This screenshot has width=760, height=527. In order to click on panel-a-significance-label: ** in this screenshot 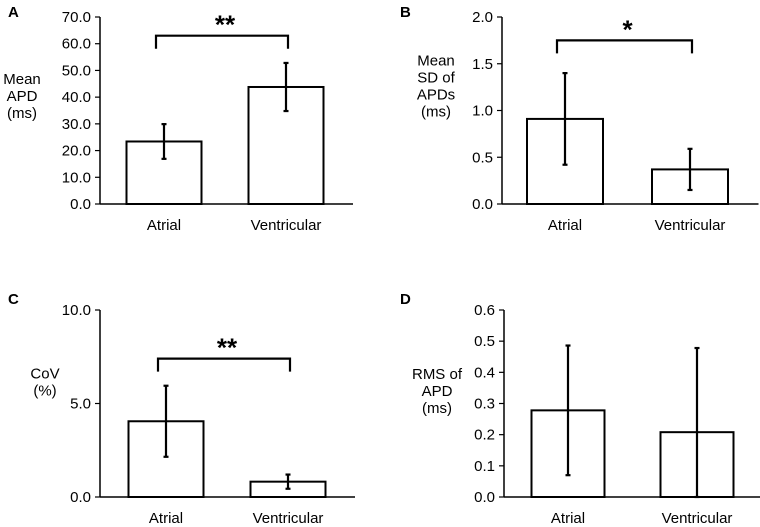, I will do `click(225, 25)`.